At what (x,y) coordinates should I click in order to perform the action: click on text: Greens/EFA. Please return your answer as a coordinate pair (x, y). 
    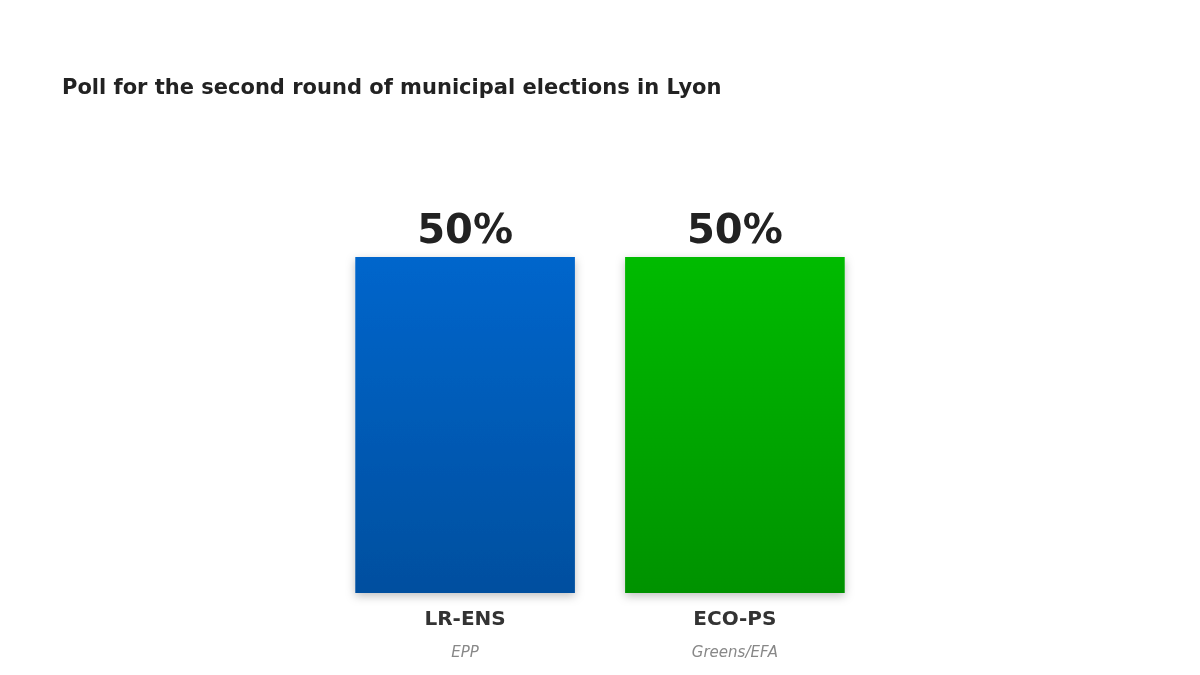
    Looking at the image, I should click on (734, 652).